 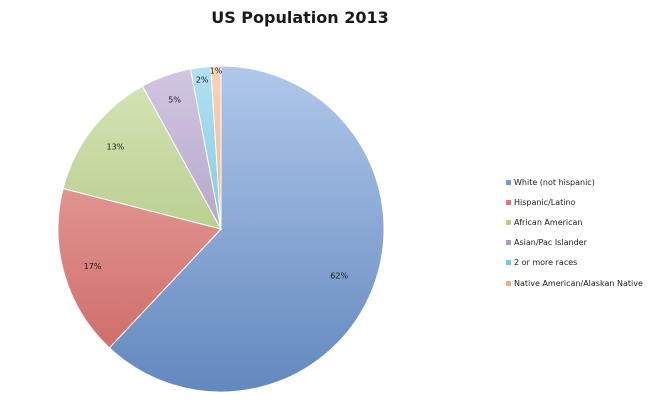 What do you see at coordinates (546, 263) in the screenshot?
I see `legend-label: 2 or more races` at bounding box center [546, 263].